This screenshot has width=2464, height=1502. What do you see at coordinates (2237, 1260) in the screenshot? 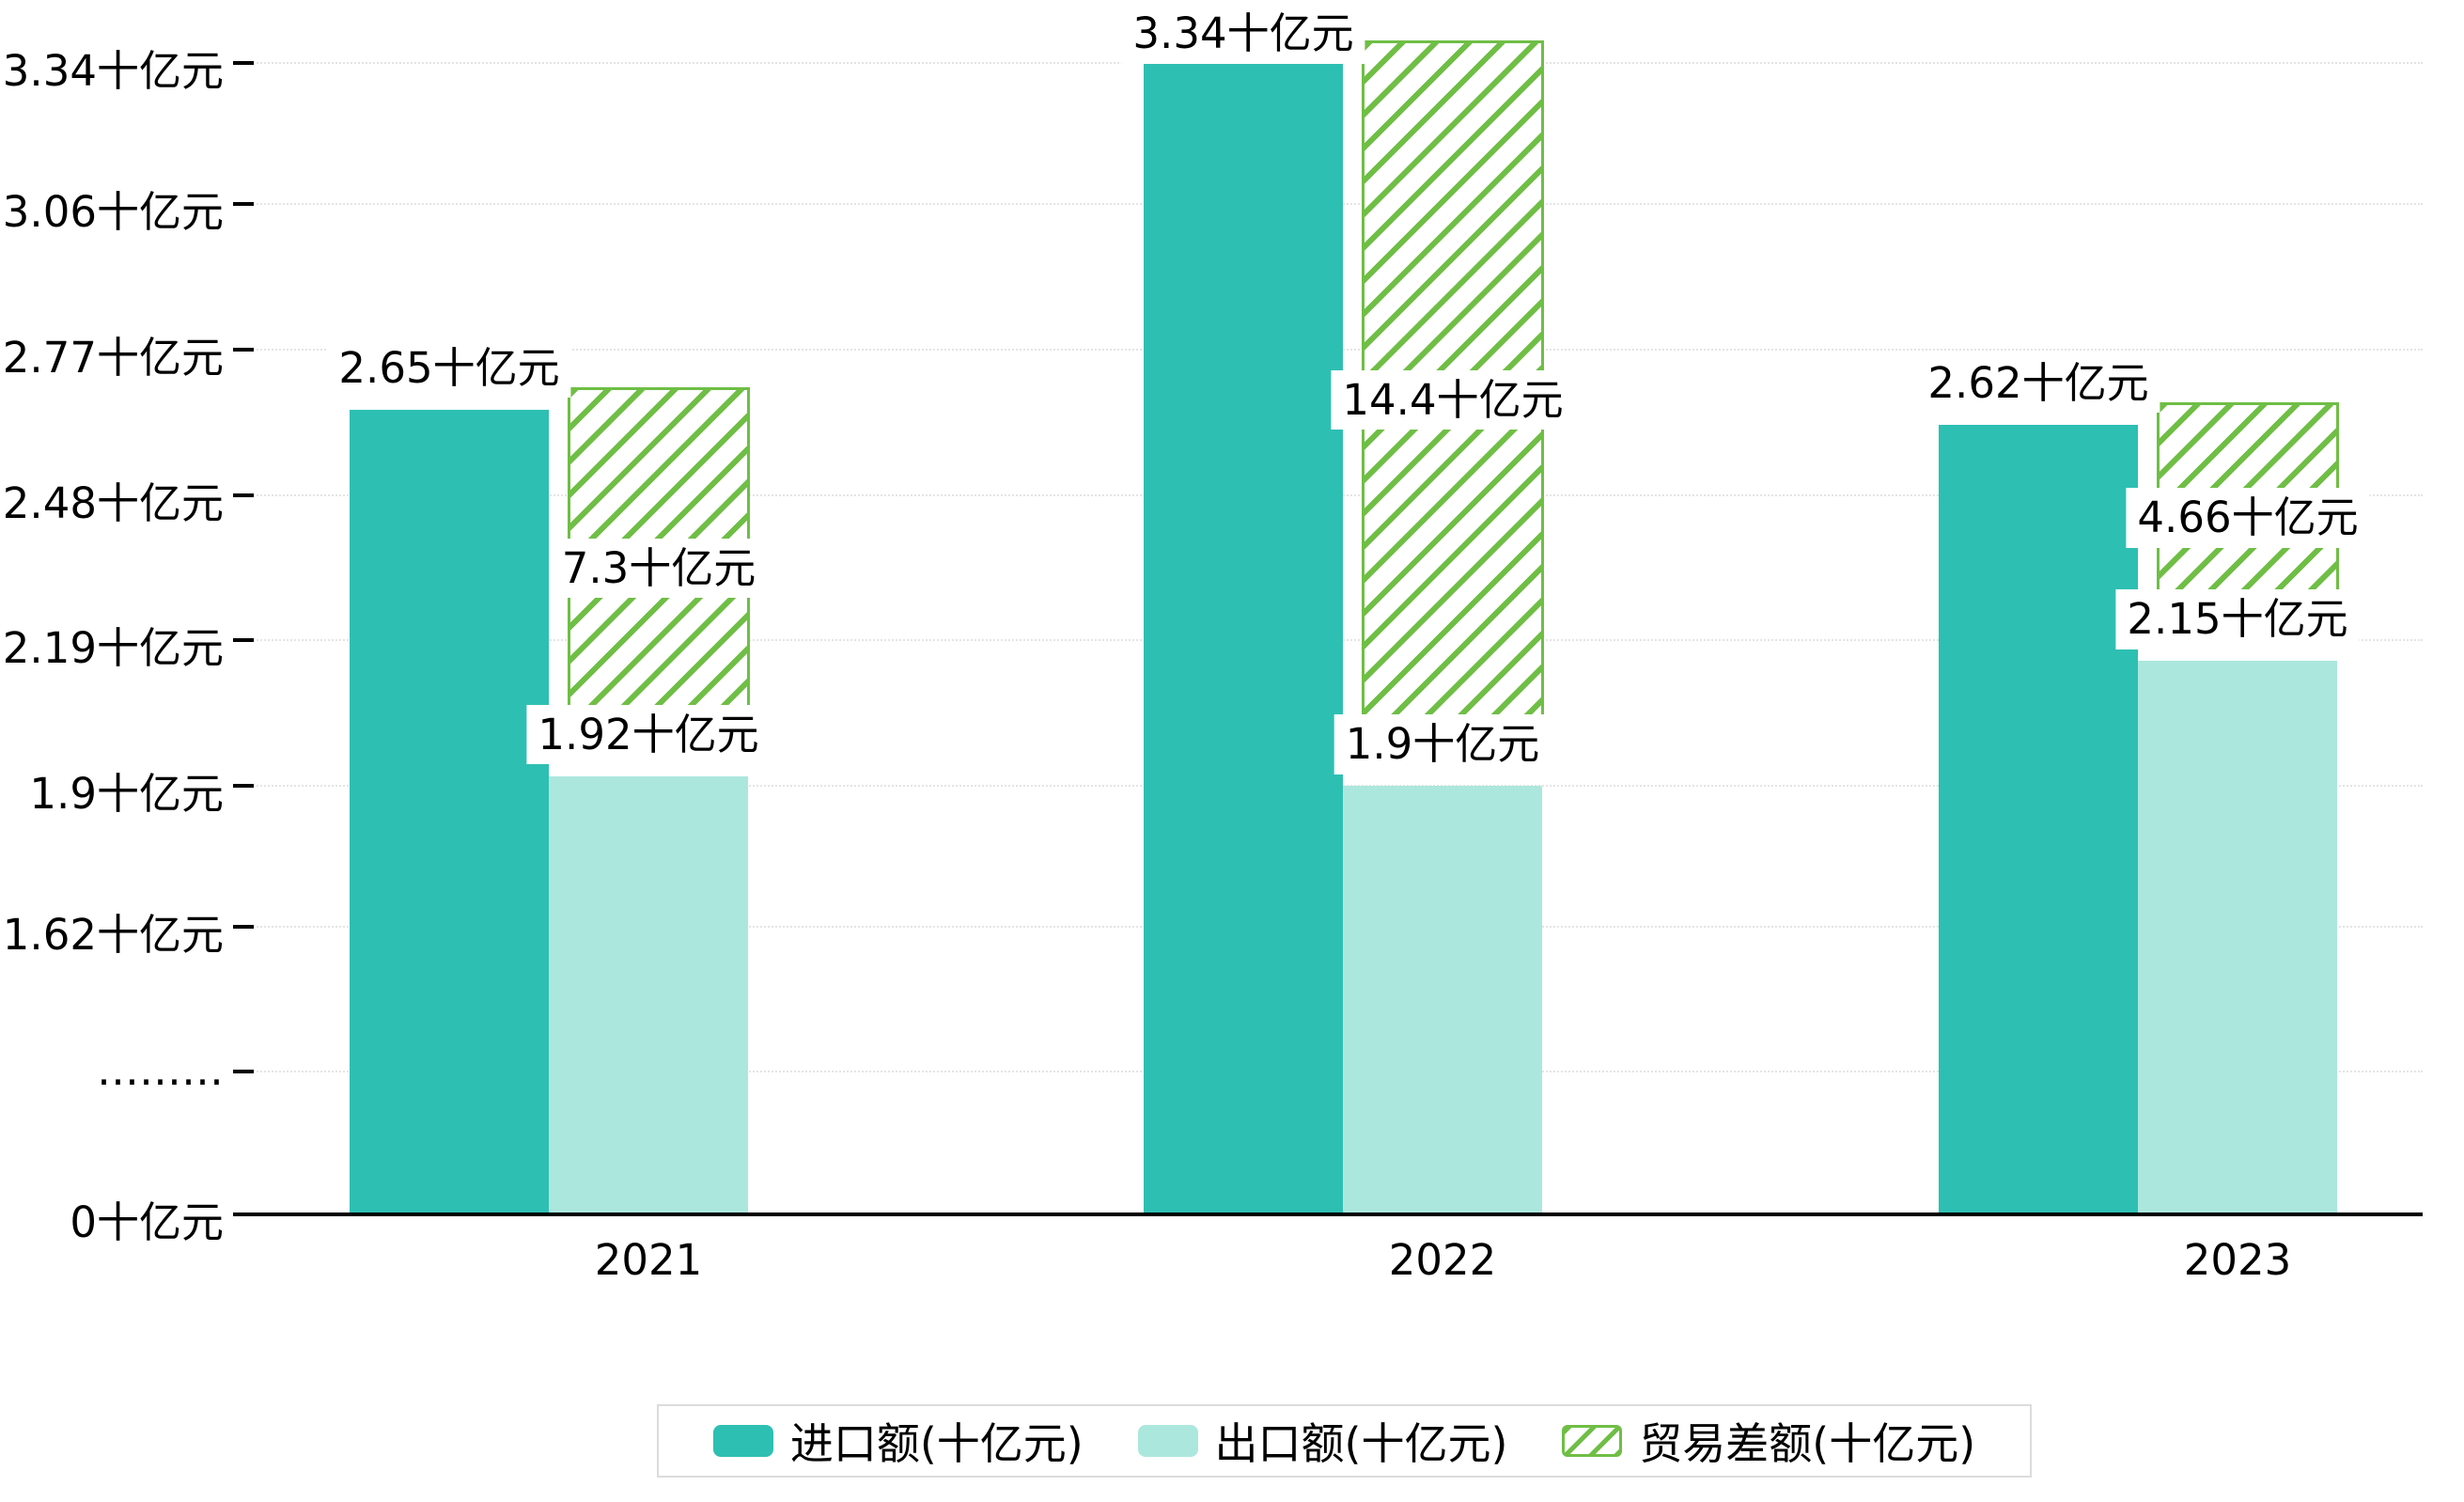
I see `x-tick-label-2023: 2023` at bounding box center [2237, 1260].